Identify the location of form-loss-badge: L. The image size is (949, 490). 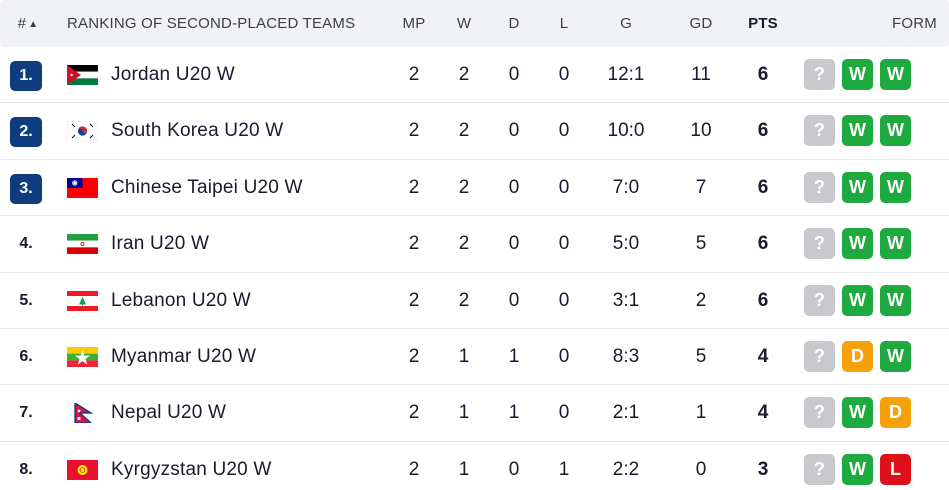
(895, 469).